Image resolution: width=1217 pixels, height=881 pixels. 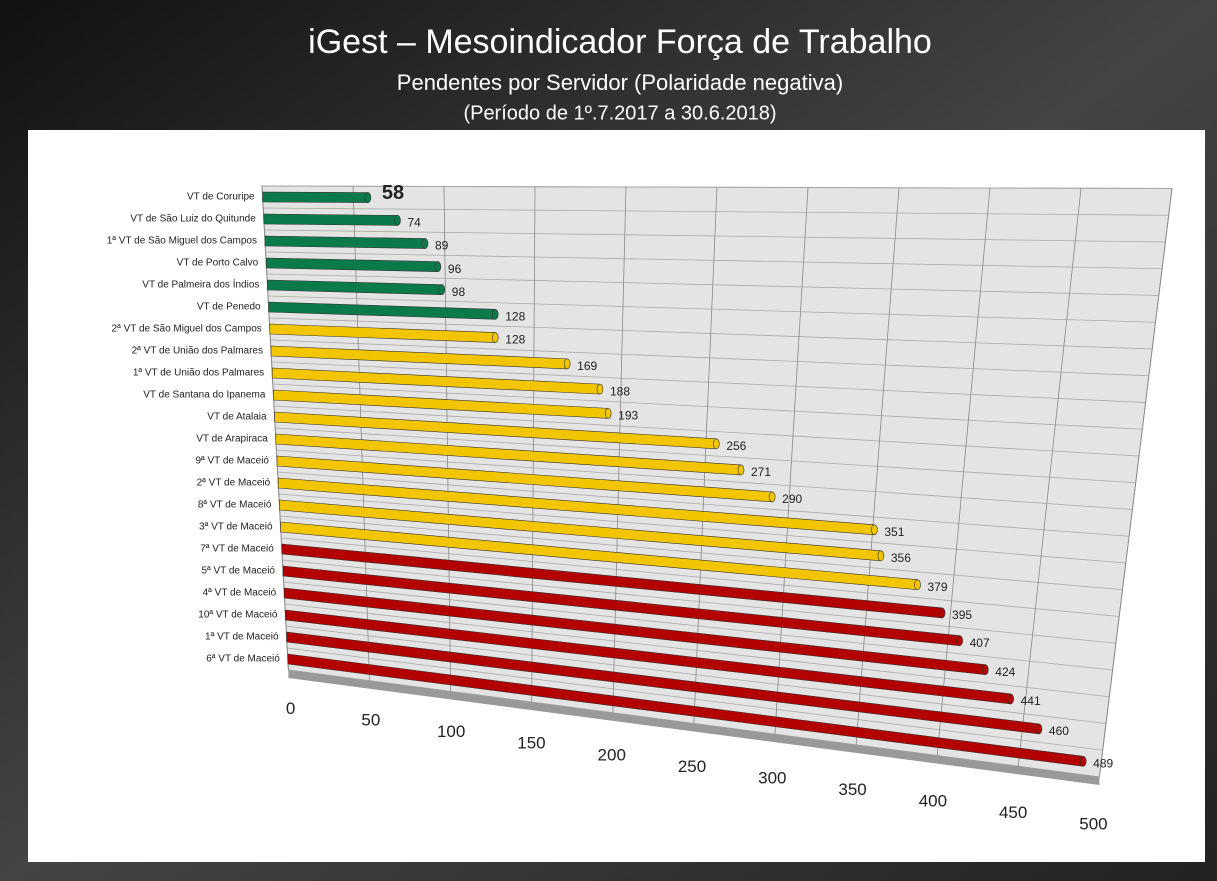 What do you see at coordinates (182, 241) in the screenshot?
I see `category-label: 1ª VT de São Miguel dos Campos` at bounding box center [182, 241].